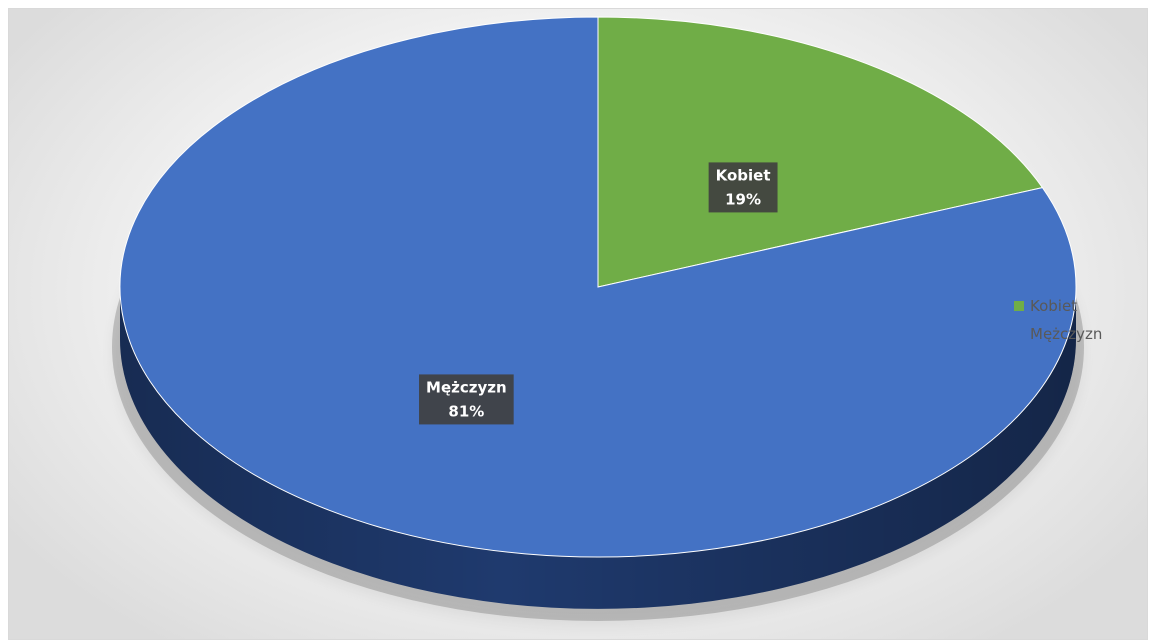 This screenshot has width=1154, height=643. I want to click on data-label-value-0: 19%, so click(743, 199).